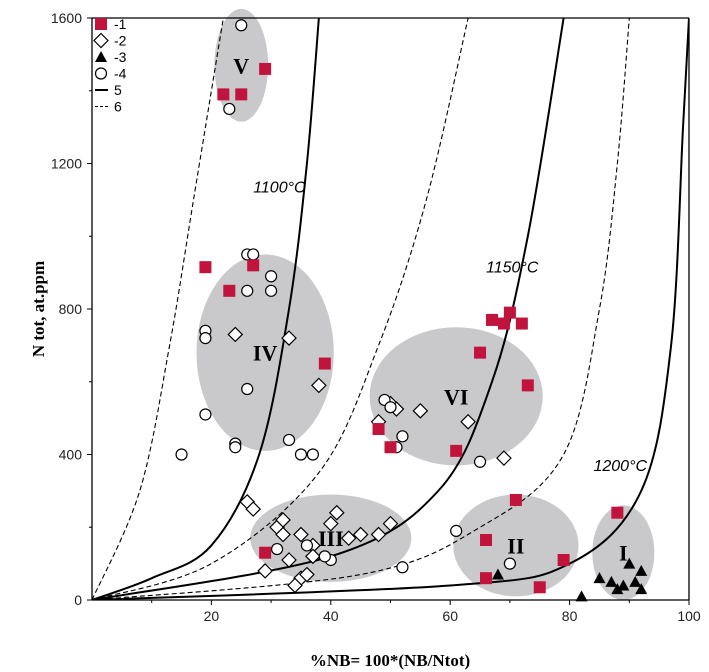 The width and height of the screenshot is (709, 672). What do you see at coordinates (331, 616) in the screenshot?
I see `x-tick-label: 40` at bounding box center [331, 616].